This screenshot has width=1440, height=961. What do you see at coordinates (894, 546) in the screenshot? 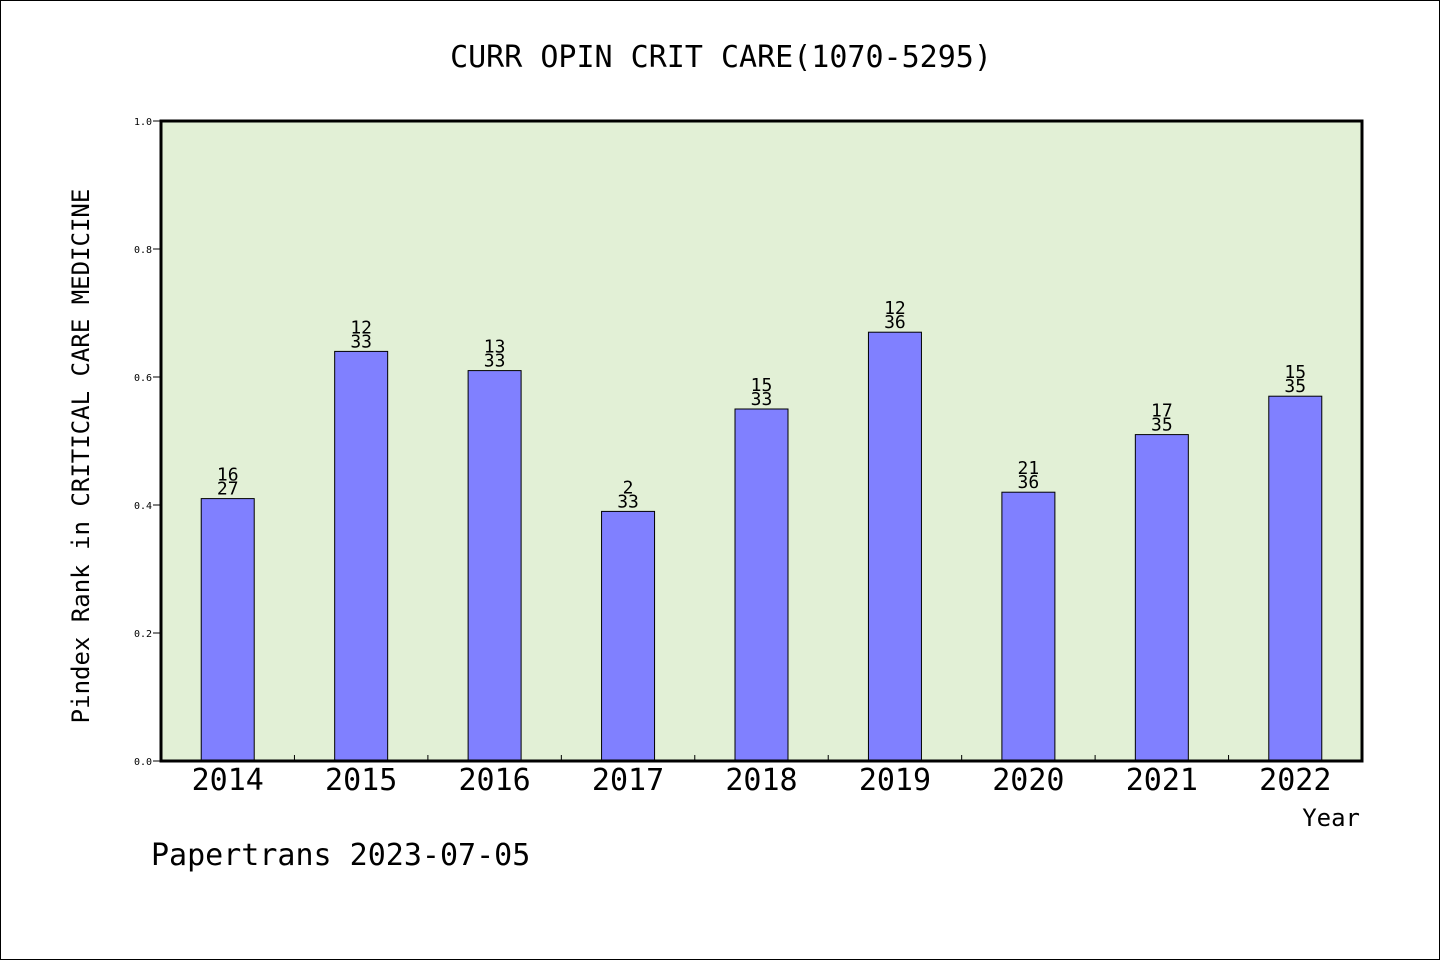
I see `bar-2019` at bounding box center [894, 546].